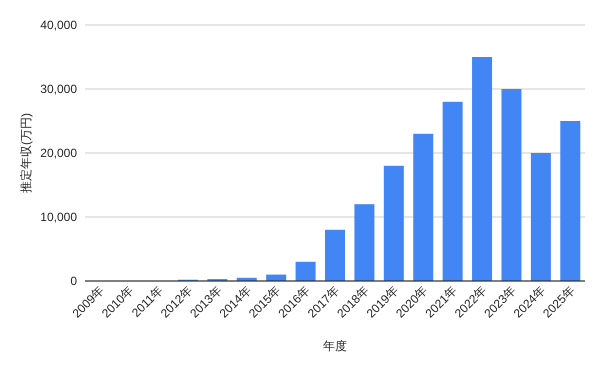 This screenshot has width=601, height=371. I want to click on y-tick-label: 20,000, so click(59, 153).